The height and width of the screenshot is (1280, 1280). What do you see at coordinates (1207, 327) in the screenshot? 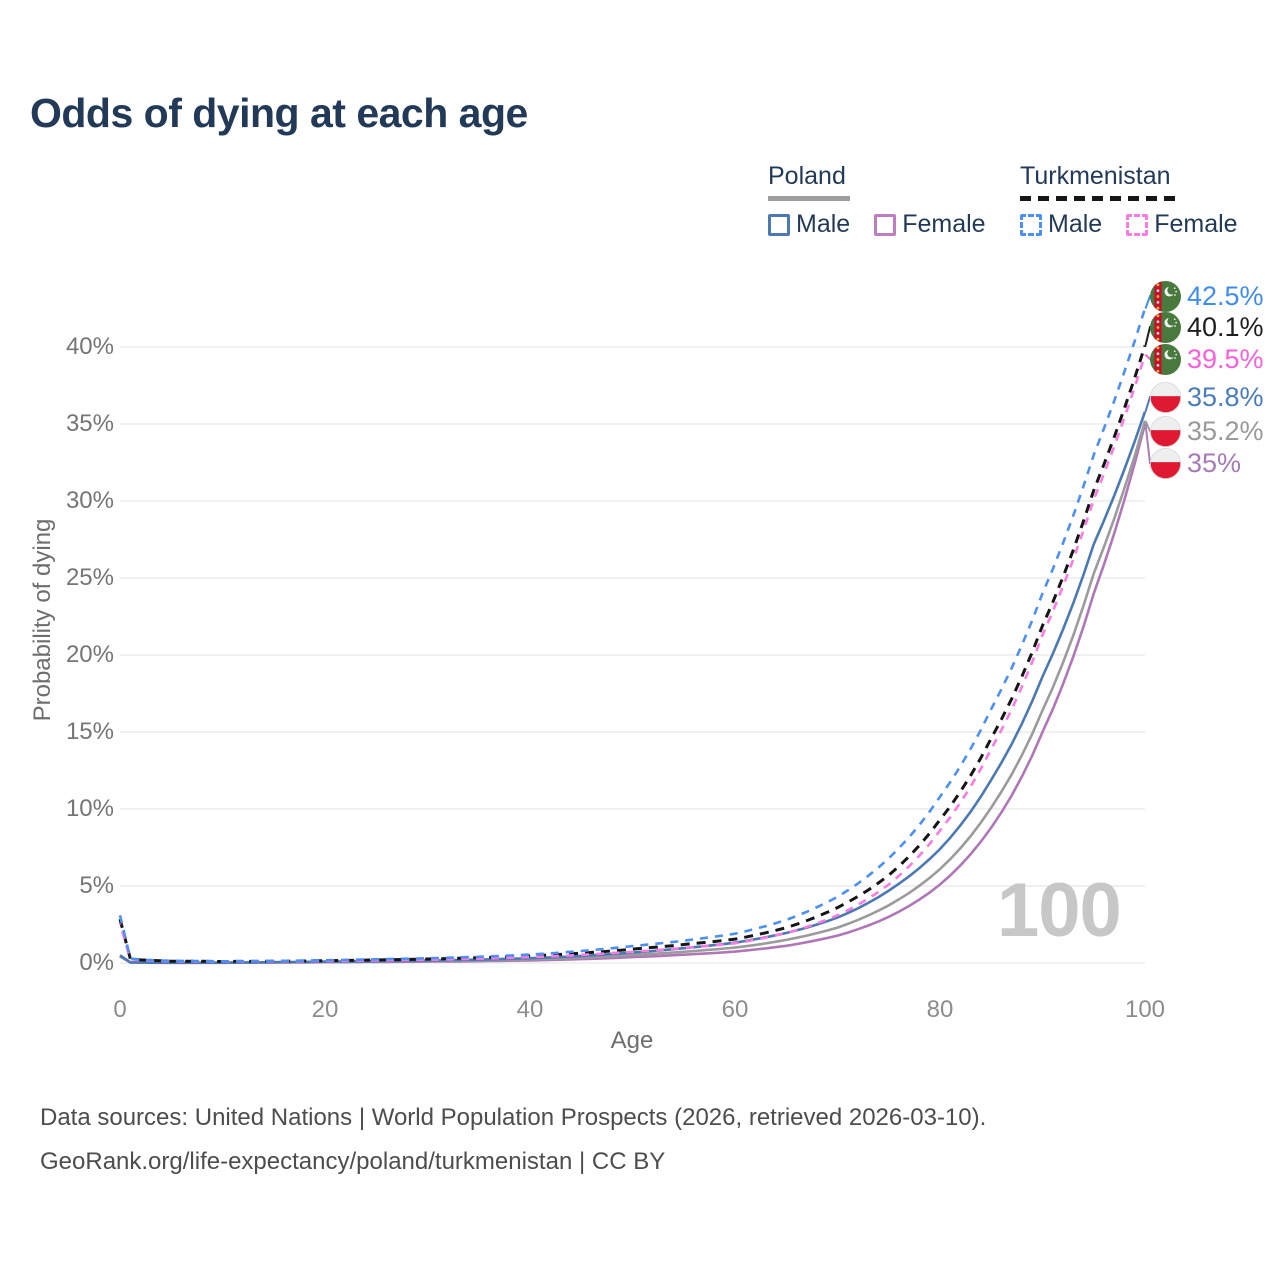
I see `end-label-turkmenistan-both: 40.1%` at bounding box center [1207, 327].